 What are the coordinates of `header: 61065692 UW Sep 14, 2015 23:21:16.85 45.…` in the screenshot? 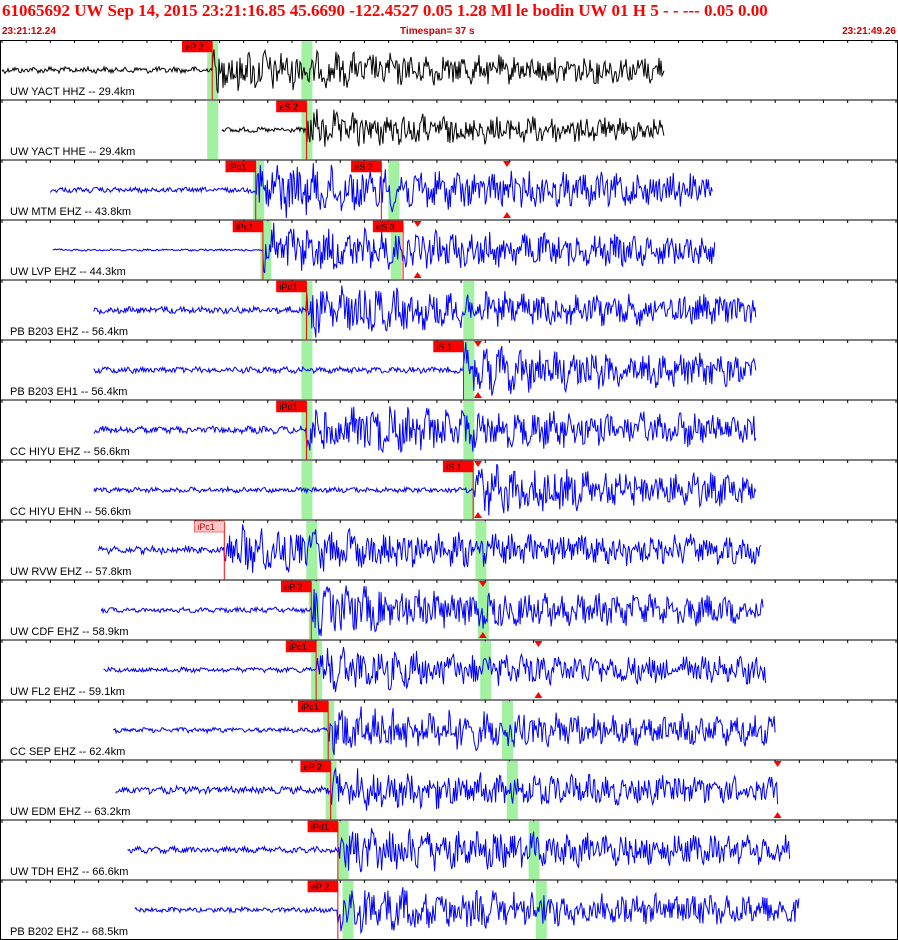 It's located at (449, 20).